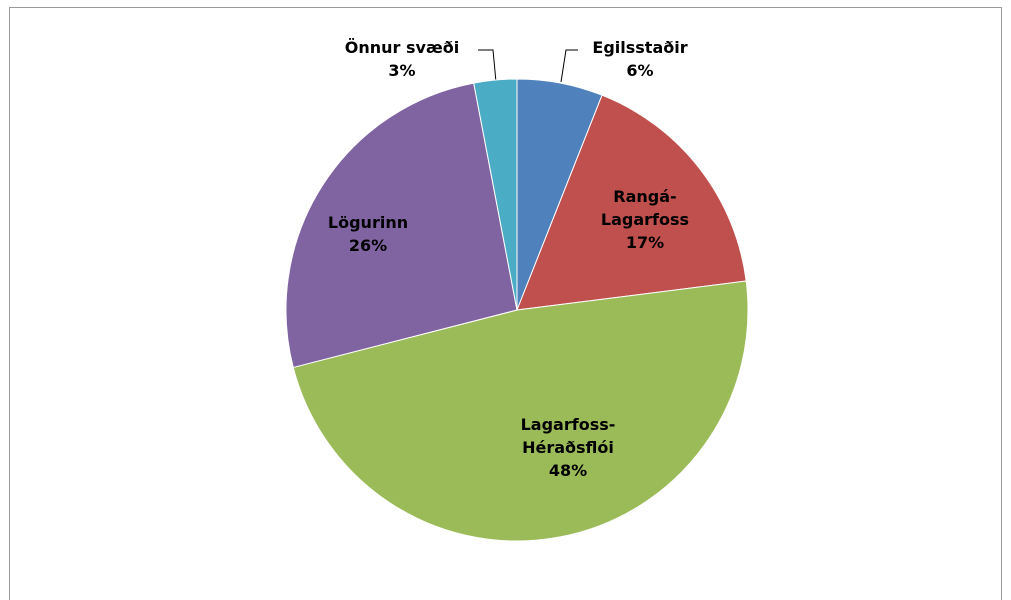 The image size is (1011, 600). I want to click on value-label: 6%, so click(640, 70).